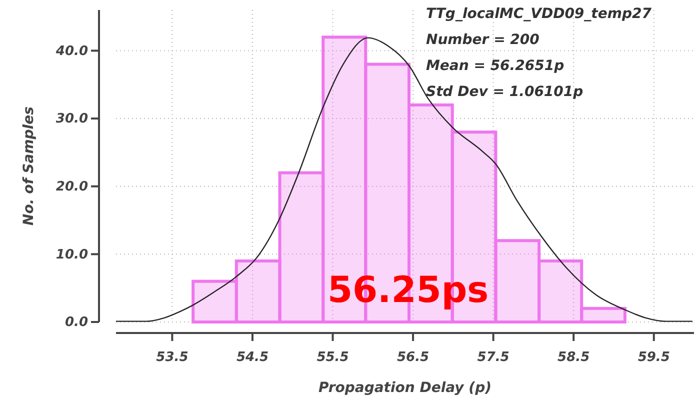 Image resolution: width=697 pixels, height=401 pixels. What do you see at coordinates (505, 92) in the screenshot?
I see `annotation: Std Dev = 1.06101p` at bounding box center [505, 92].